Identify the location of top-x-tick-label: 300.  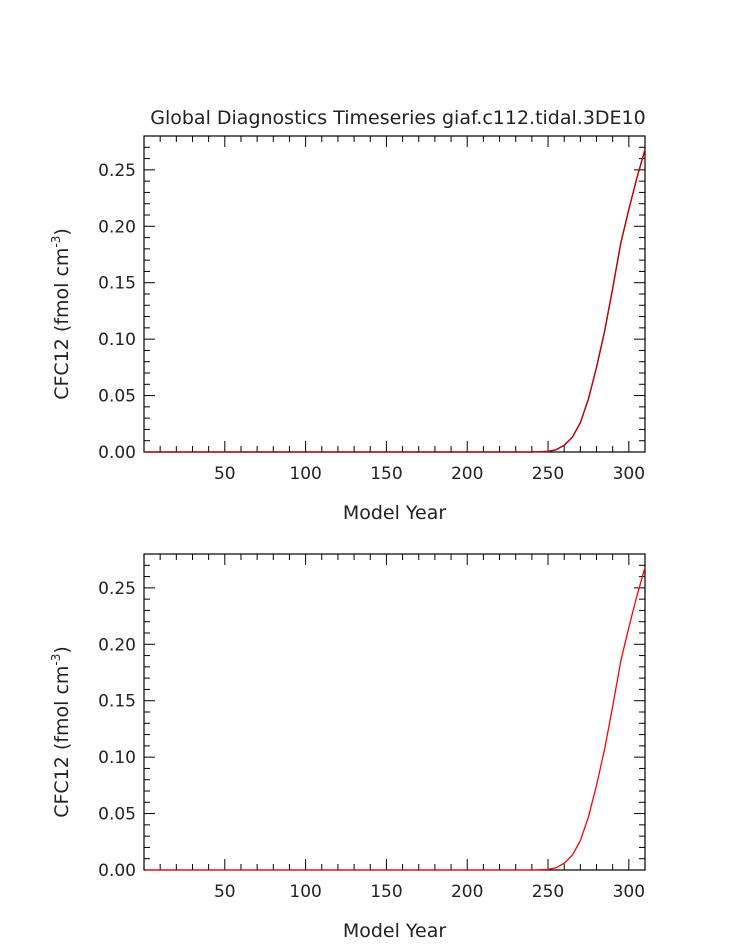
(629, 474).